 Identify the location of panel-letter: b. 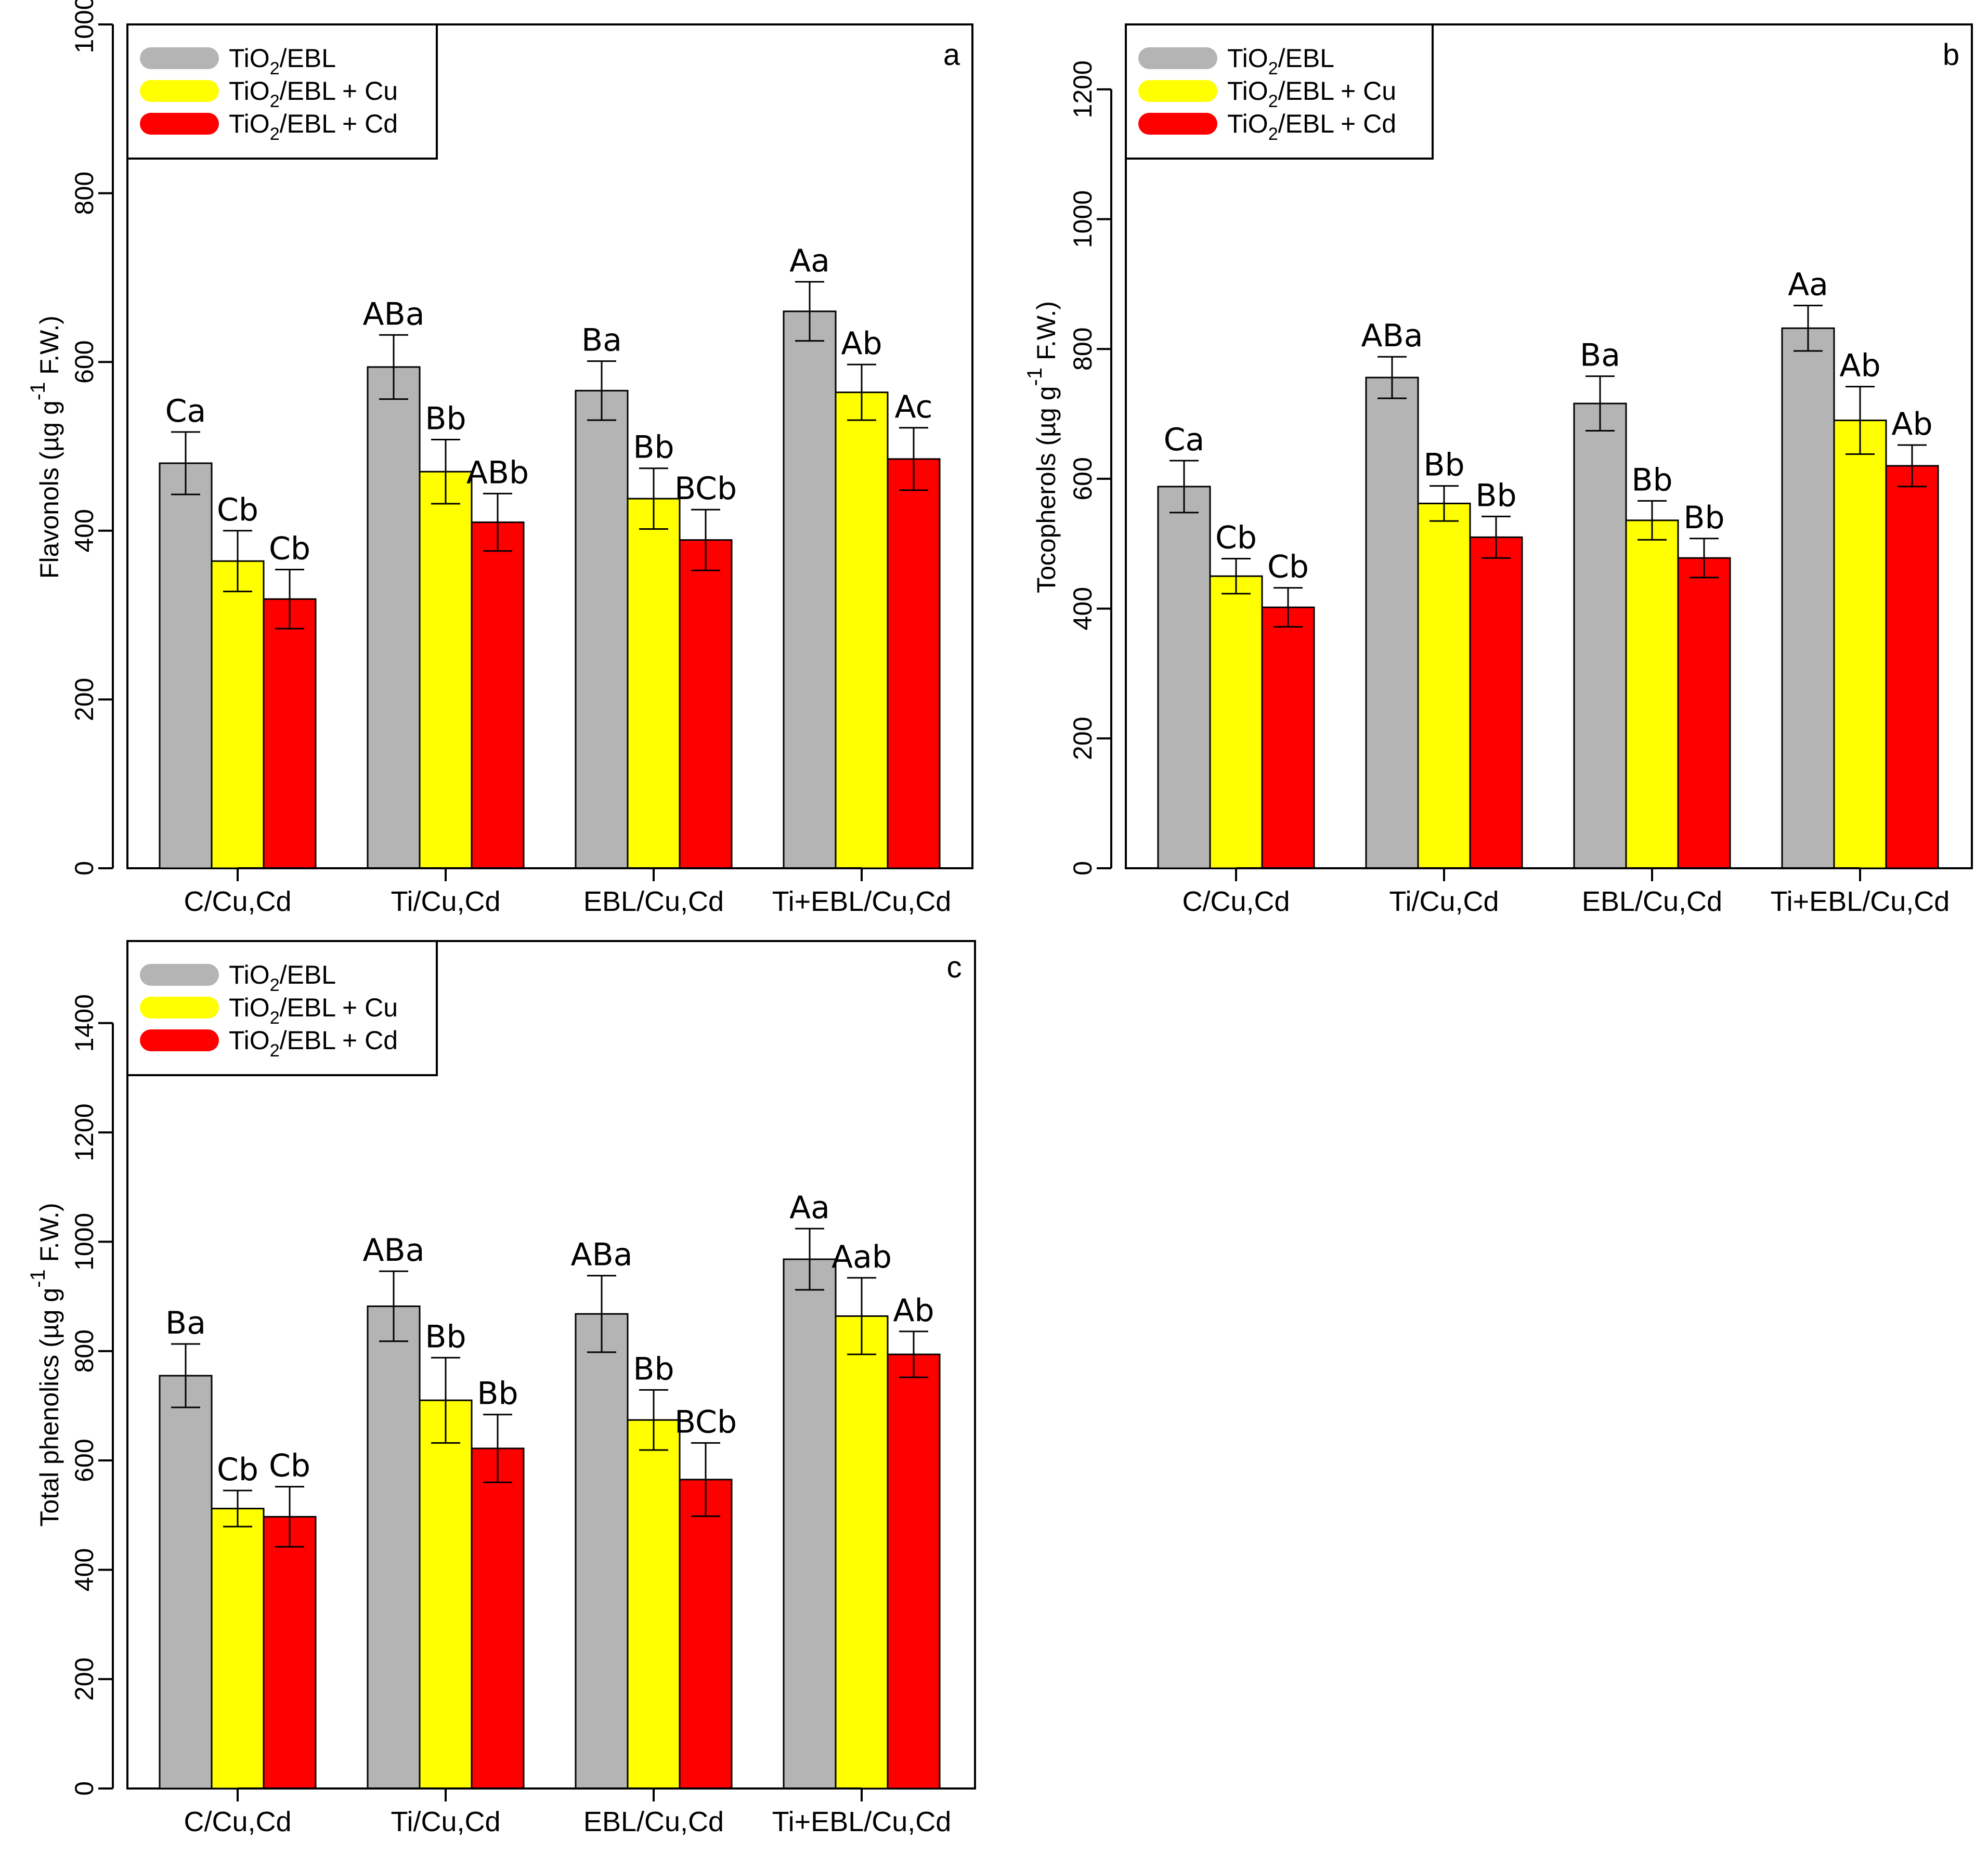
(1951, 55).